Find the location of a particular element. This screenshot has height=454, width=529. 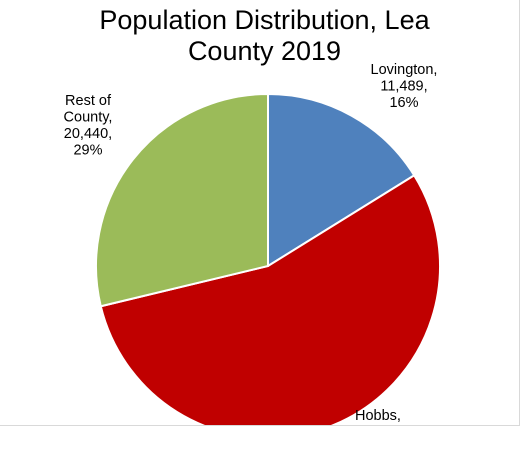

data-label-rest-of-county: Rest of County, 20,440, 29% is located at coordinates (88, 126).